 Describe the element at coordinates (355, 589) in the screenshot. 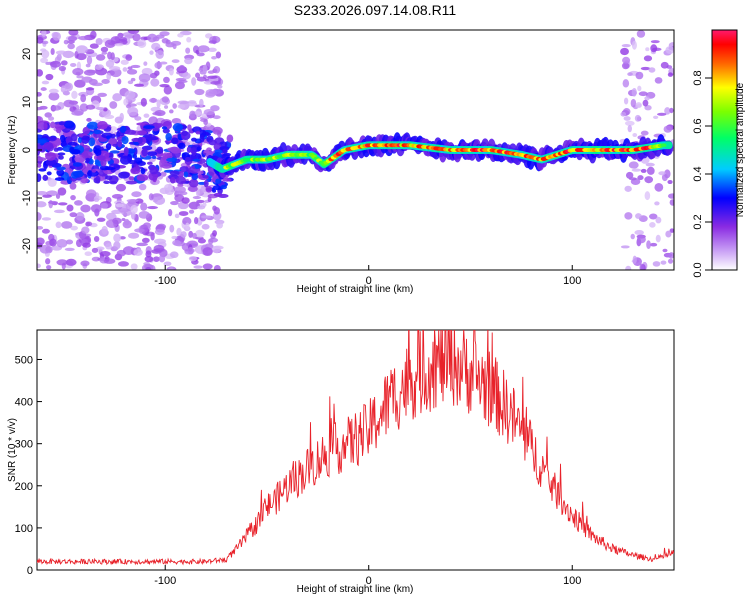

I see `snr-x-label: Height of straight line (km)` at that location.